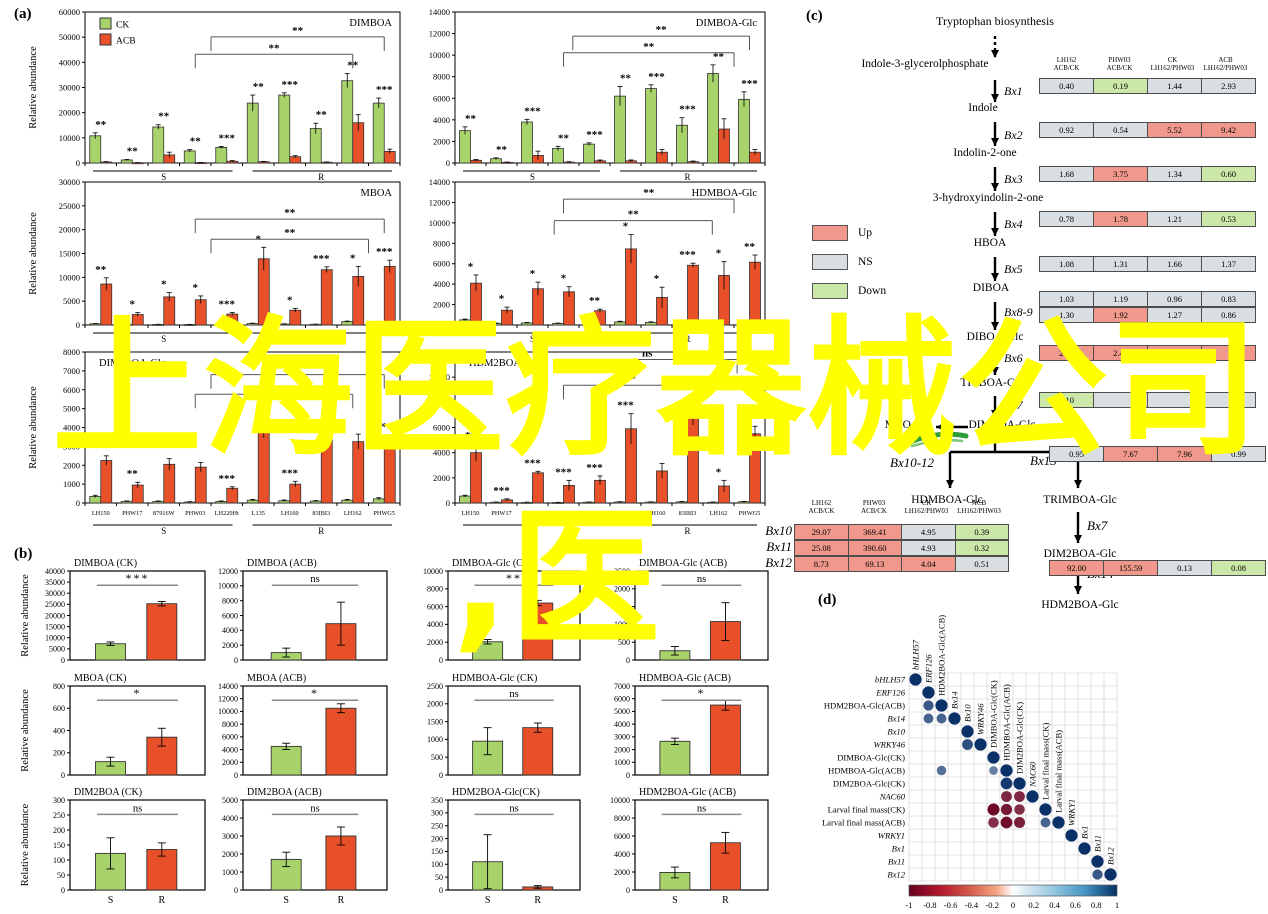 Image resolution: width=1268 pixels, height=914 pixels. Describe the element at coordinates (842, 233) in the screenshot. I see `updown-legend-item: Up` at that location.